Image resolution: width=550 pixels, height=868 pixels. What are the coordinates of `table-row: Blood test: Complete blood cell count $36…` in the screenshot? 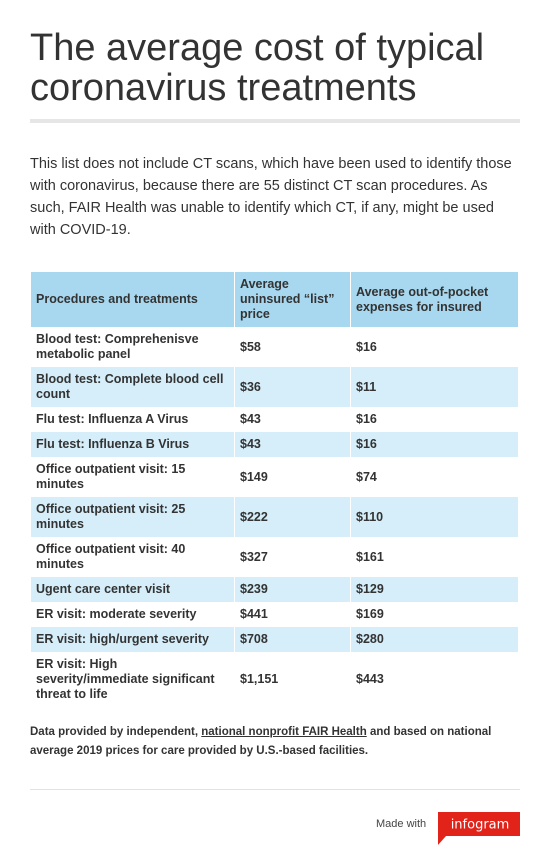 It's located at (274, 387).